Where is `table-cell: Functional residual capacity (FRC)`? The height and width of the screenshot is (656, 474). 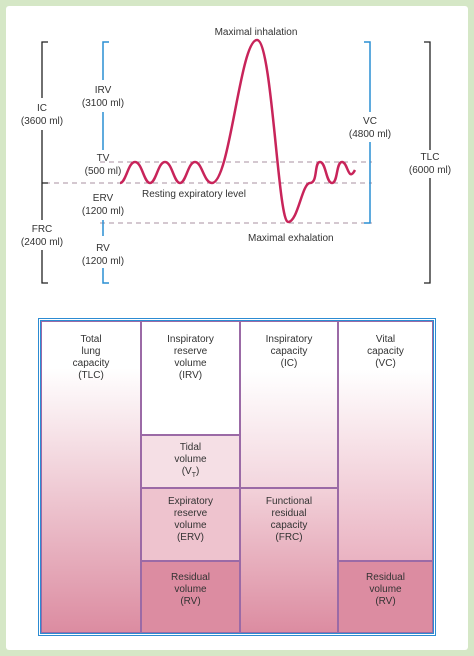
table-cell: Functional residual capacity (FRC) is located at coordinates (289, 560).